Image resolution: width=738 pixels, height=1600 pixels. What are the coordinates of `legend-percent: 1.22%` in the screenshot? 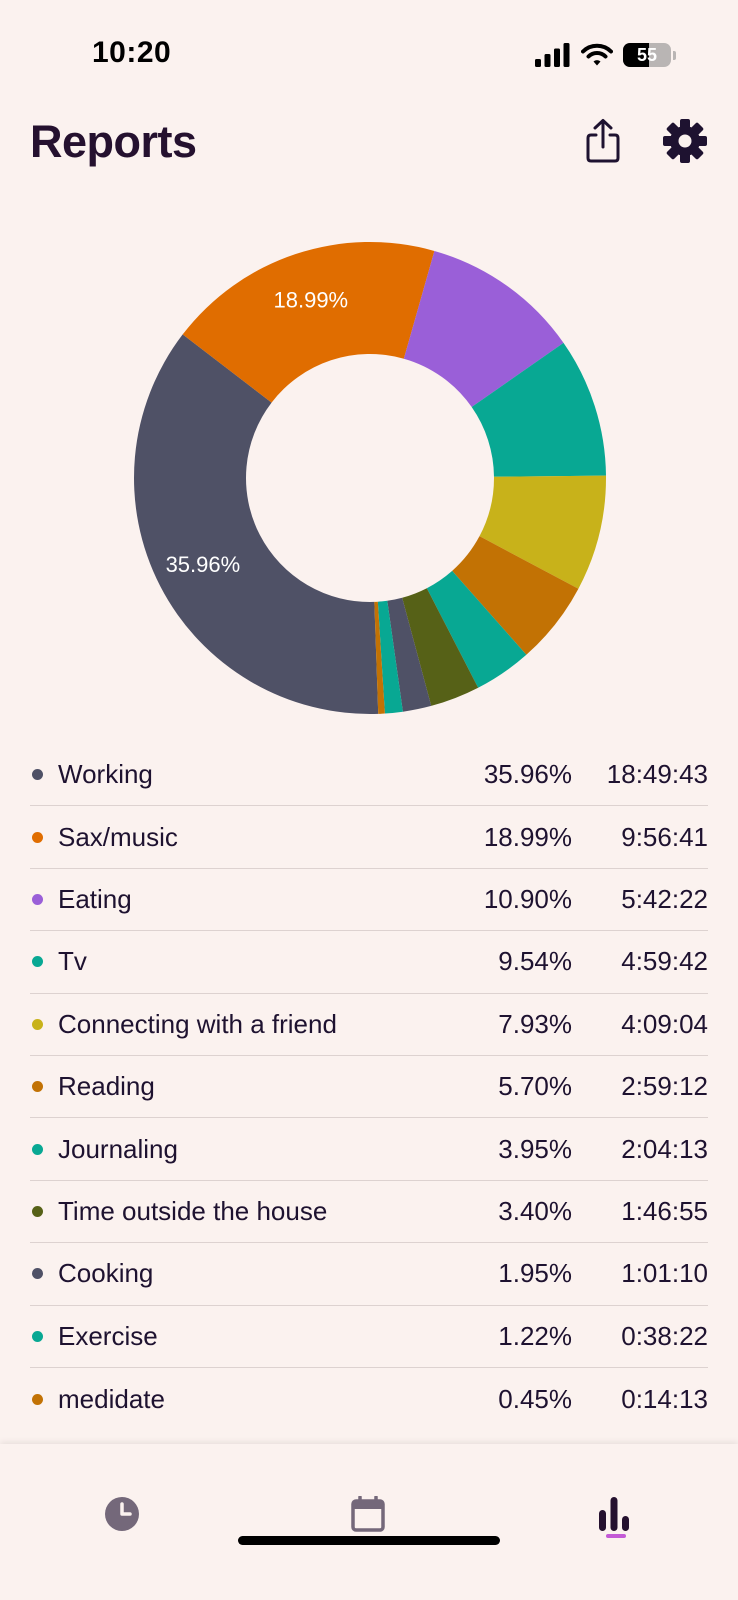 It's located at (535, 1335).